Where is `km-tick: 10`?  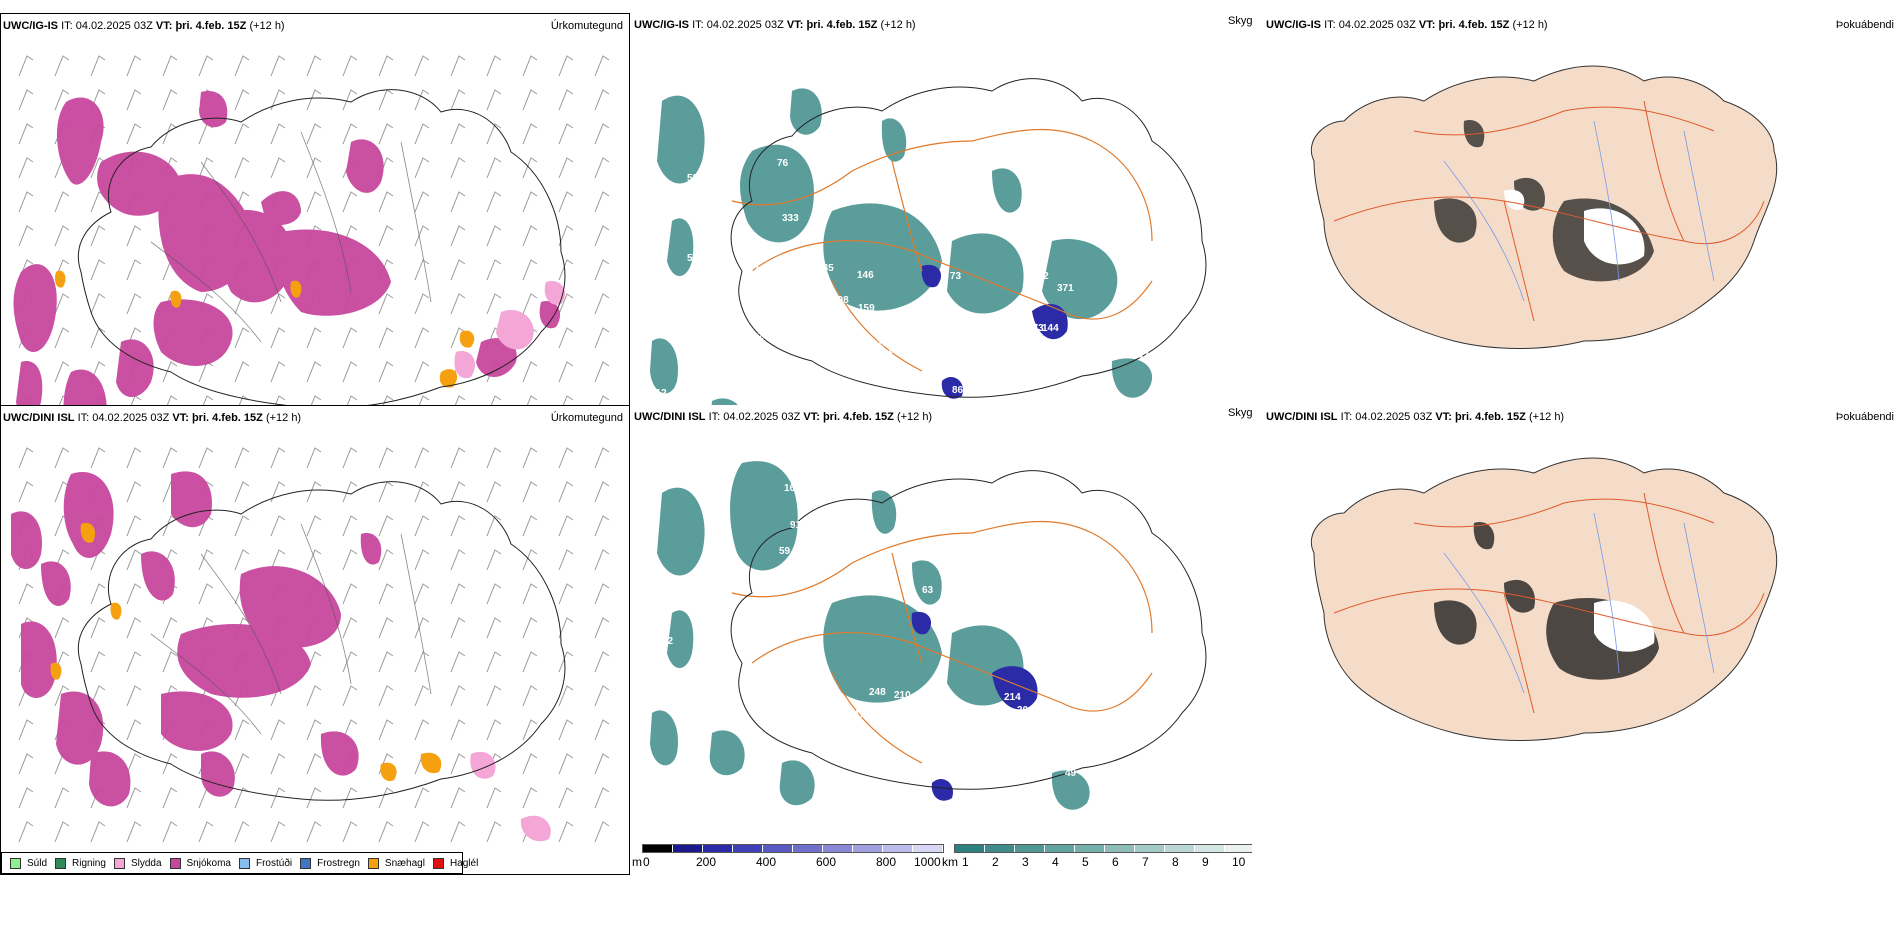 km-tick: 10 is located at coordinates (1239, 862).